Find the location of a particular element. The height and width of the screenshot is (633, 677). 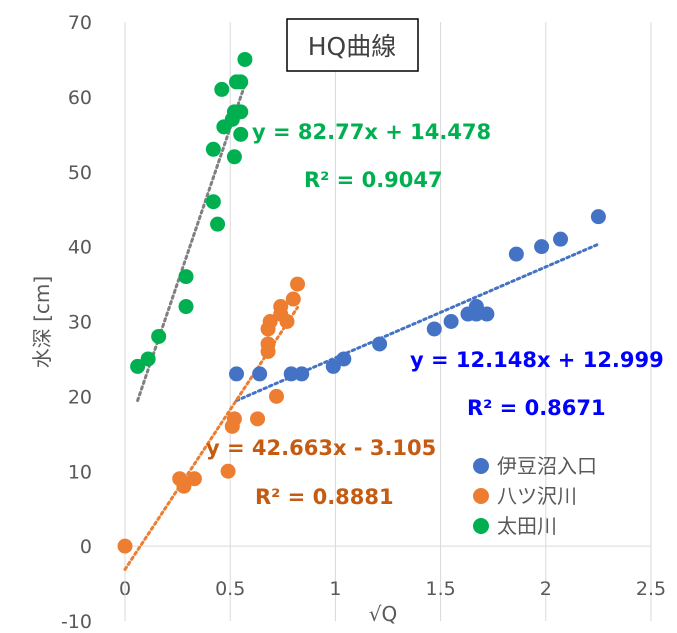

y-tick-label: 20 is located at coordinates (80, 397).